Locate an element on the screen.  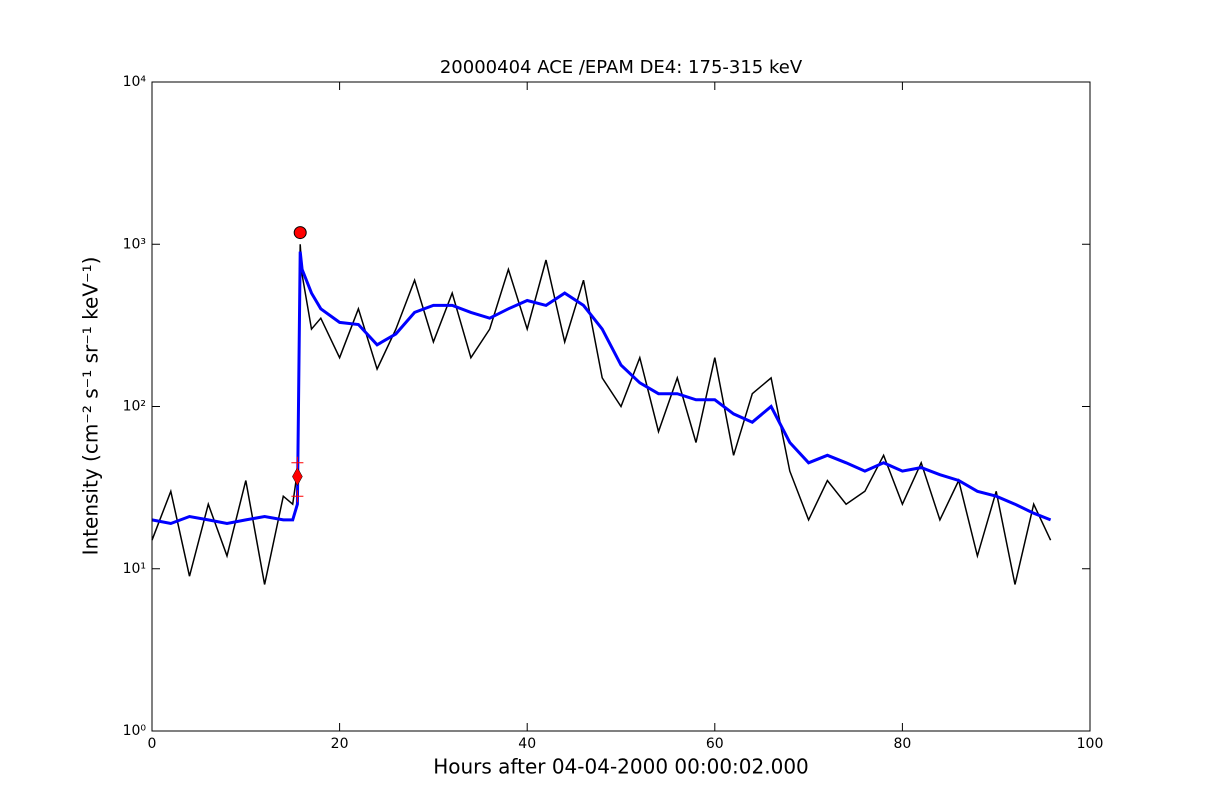
y-axis-label: Intensity (cm⁻² s⁻¹ sr⁻¹ keV⁻¹) is located at coordinates (91, 406).